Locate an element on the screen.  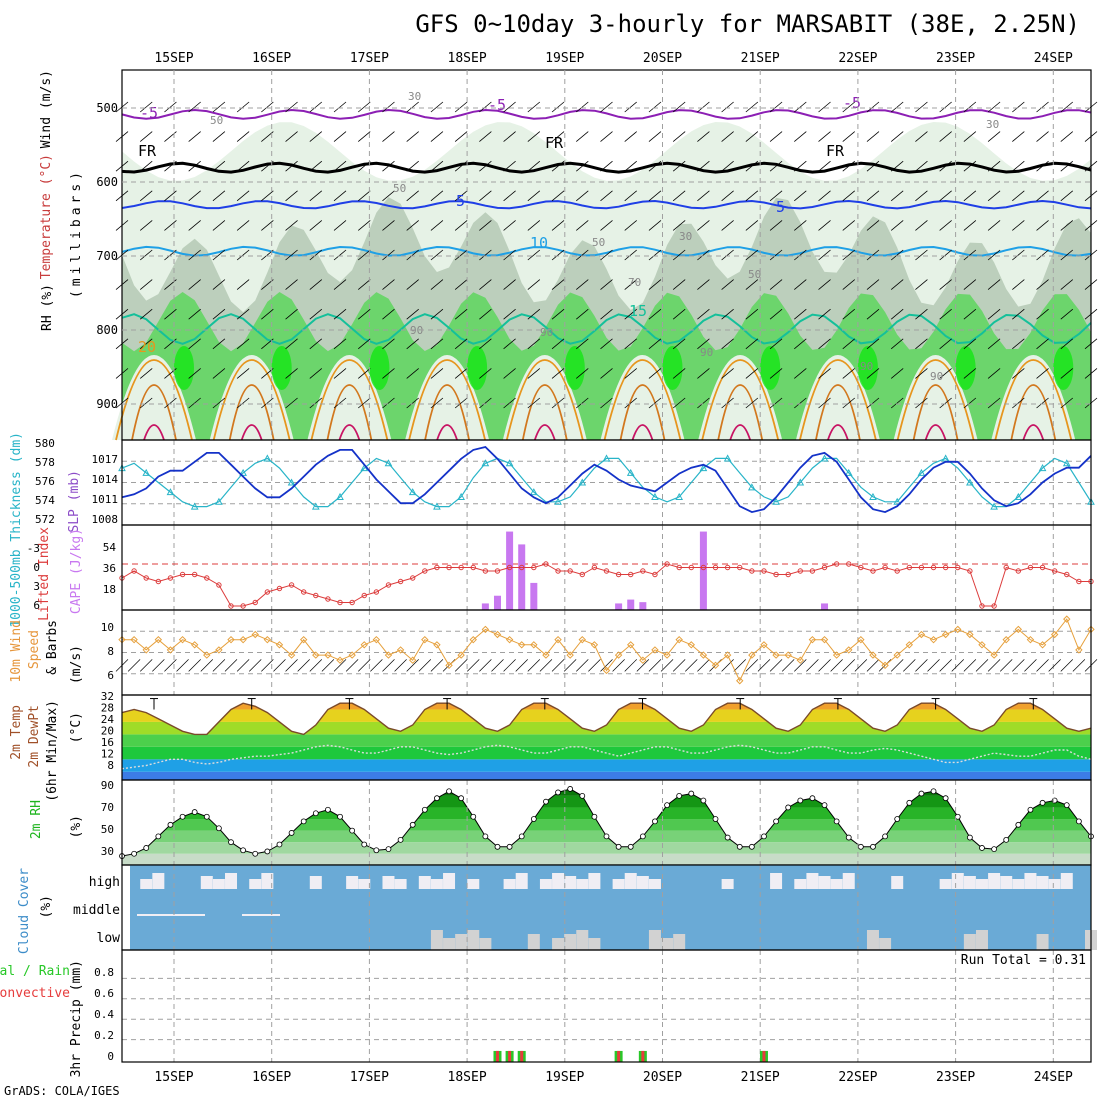
rh2m-panel: 90 70 50 30 is located at coordinates (597, 822).